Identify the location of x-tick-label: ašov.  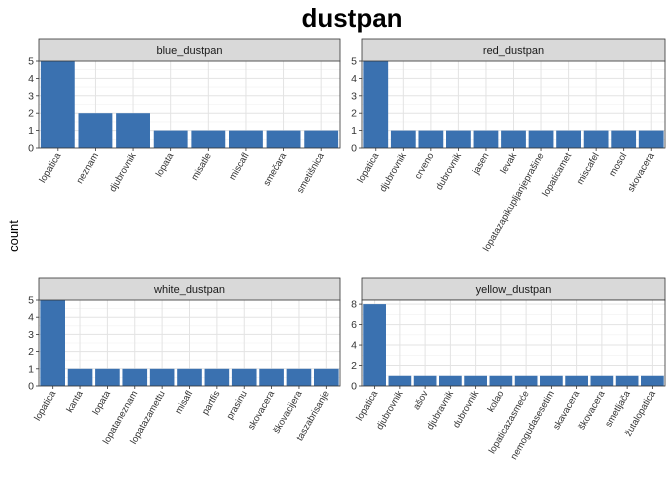
(421, 400).